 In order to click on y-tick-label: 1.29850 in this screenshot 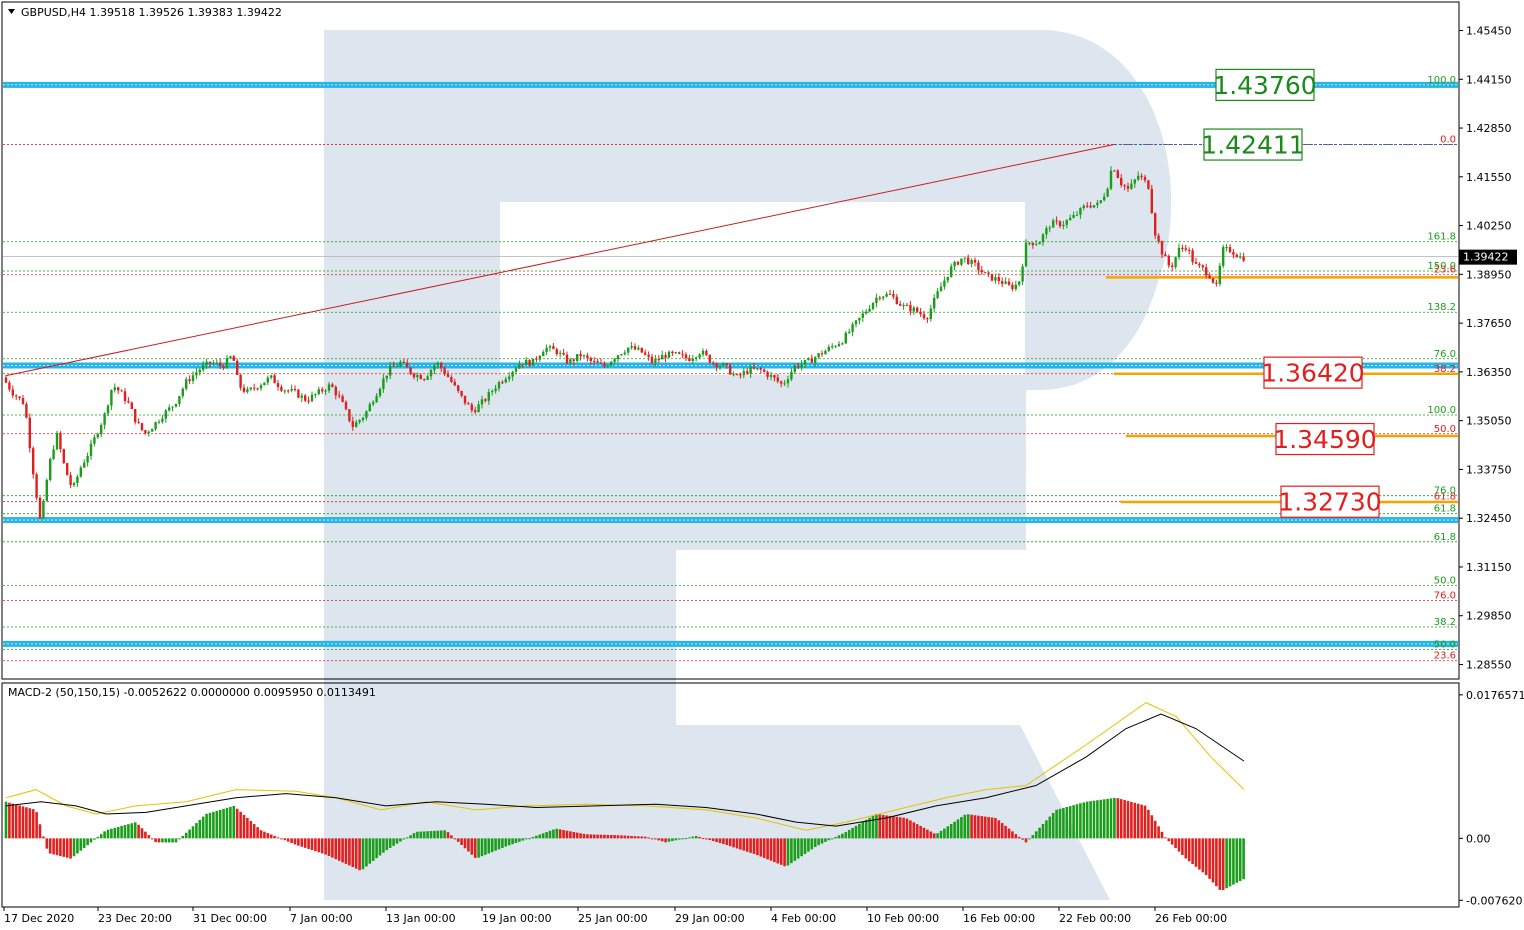, I will do `click(1489, 616)`.